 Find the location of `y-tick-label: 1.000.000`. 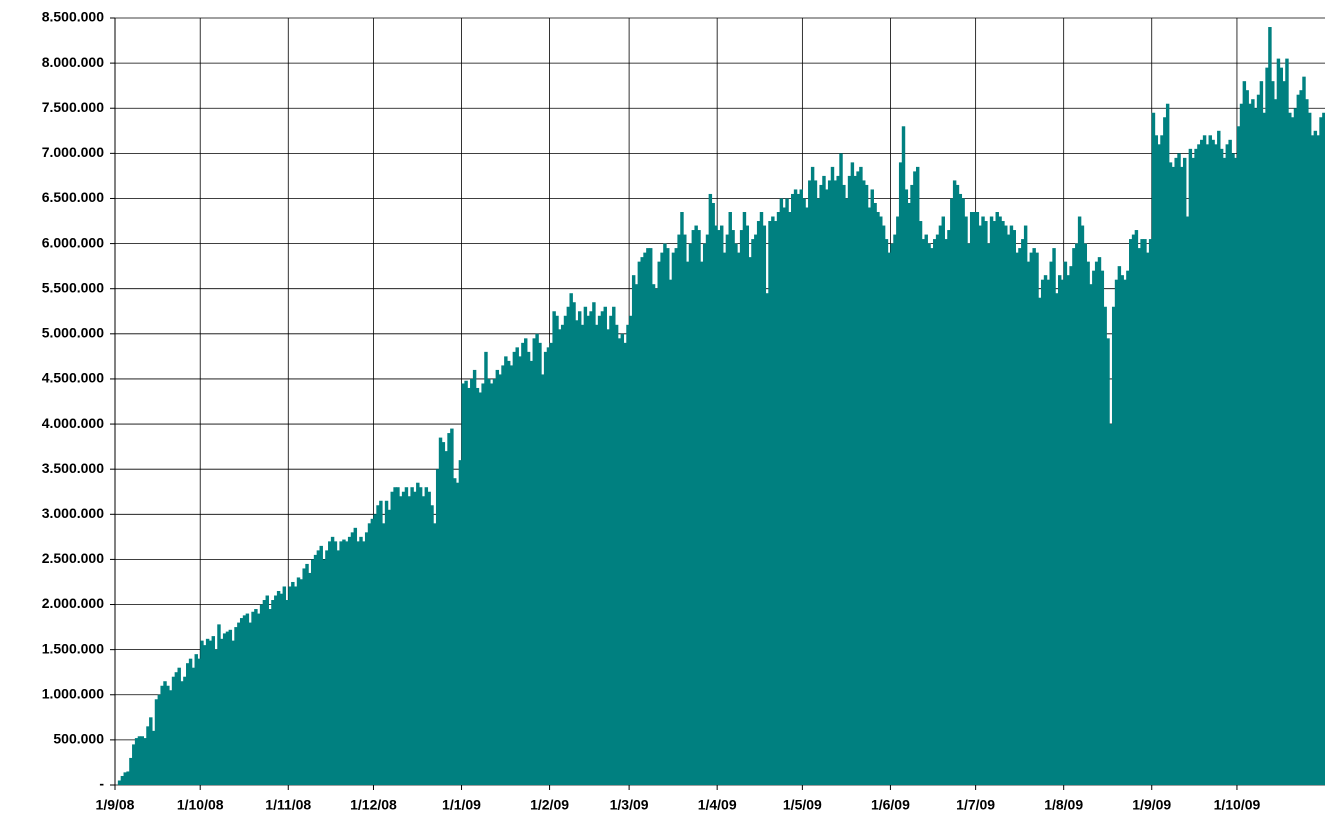

y-tick-label: 1.000.000 is located at coordinates (73, 693).